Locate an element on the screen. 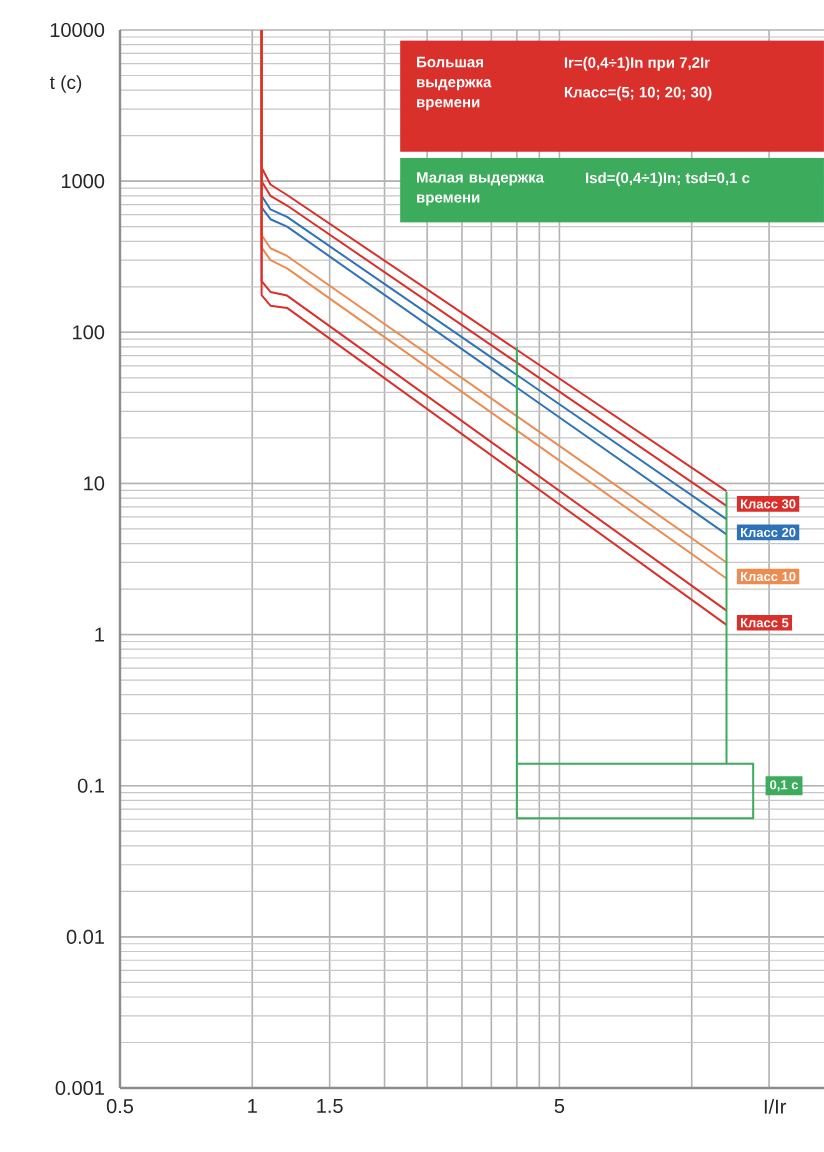 The width and height of the screenshot is (824, 1152). y-tick-label: 0.1 is located at coordinates (90, 785).